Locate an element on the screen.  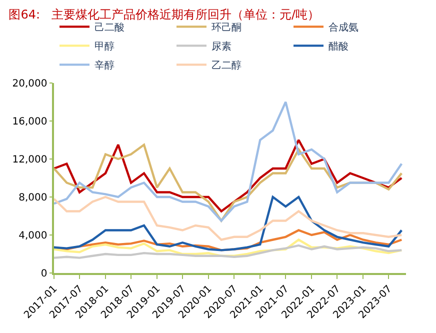
y-tick-label: 0 is located at coordinates (44, 274).